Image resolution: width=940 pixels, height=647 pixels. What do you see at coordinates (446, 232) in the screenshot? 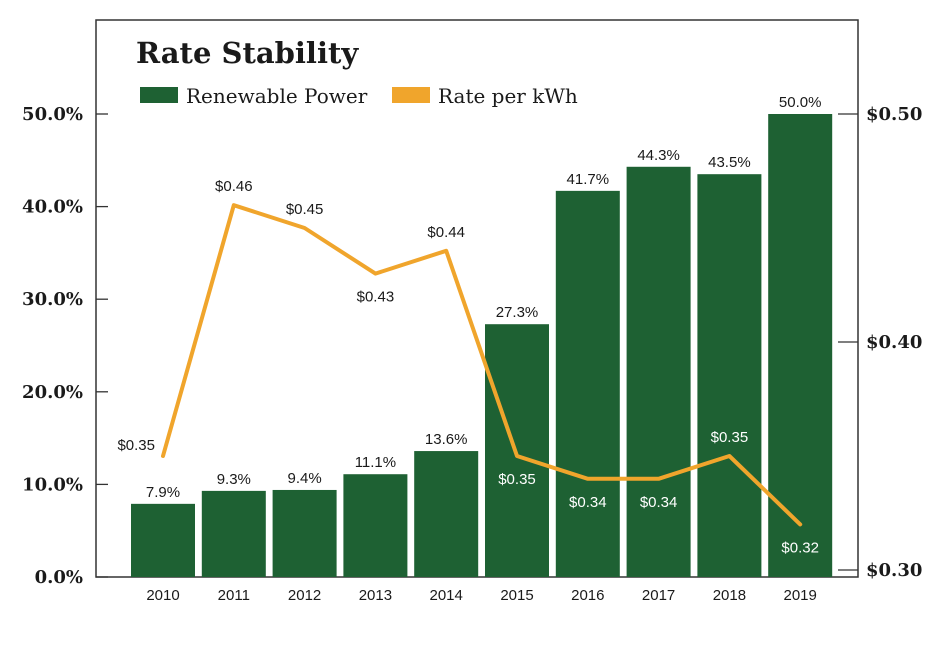
I see `rate-value-label: $0.44` at bounding box center [446, 232].